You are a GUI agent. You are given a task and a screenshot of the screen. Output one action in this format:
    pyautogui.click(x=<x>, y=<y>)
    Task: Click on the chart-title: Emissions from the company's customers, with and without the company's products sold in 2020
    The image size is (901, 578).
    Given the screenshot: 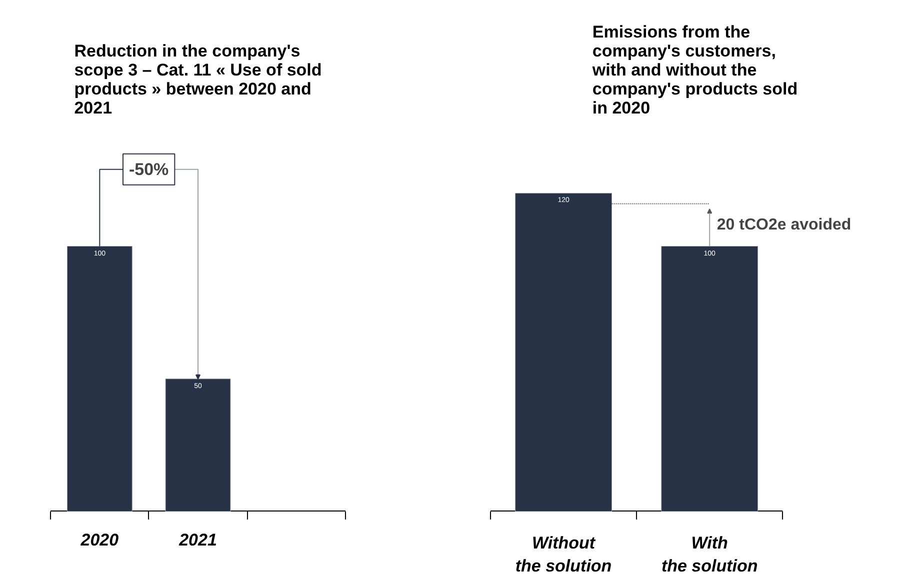 What is the action you would take?
    pyautogui.click(x=694, y=70)
    